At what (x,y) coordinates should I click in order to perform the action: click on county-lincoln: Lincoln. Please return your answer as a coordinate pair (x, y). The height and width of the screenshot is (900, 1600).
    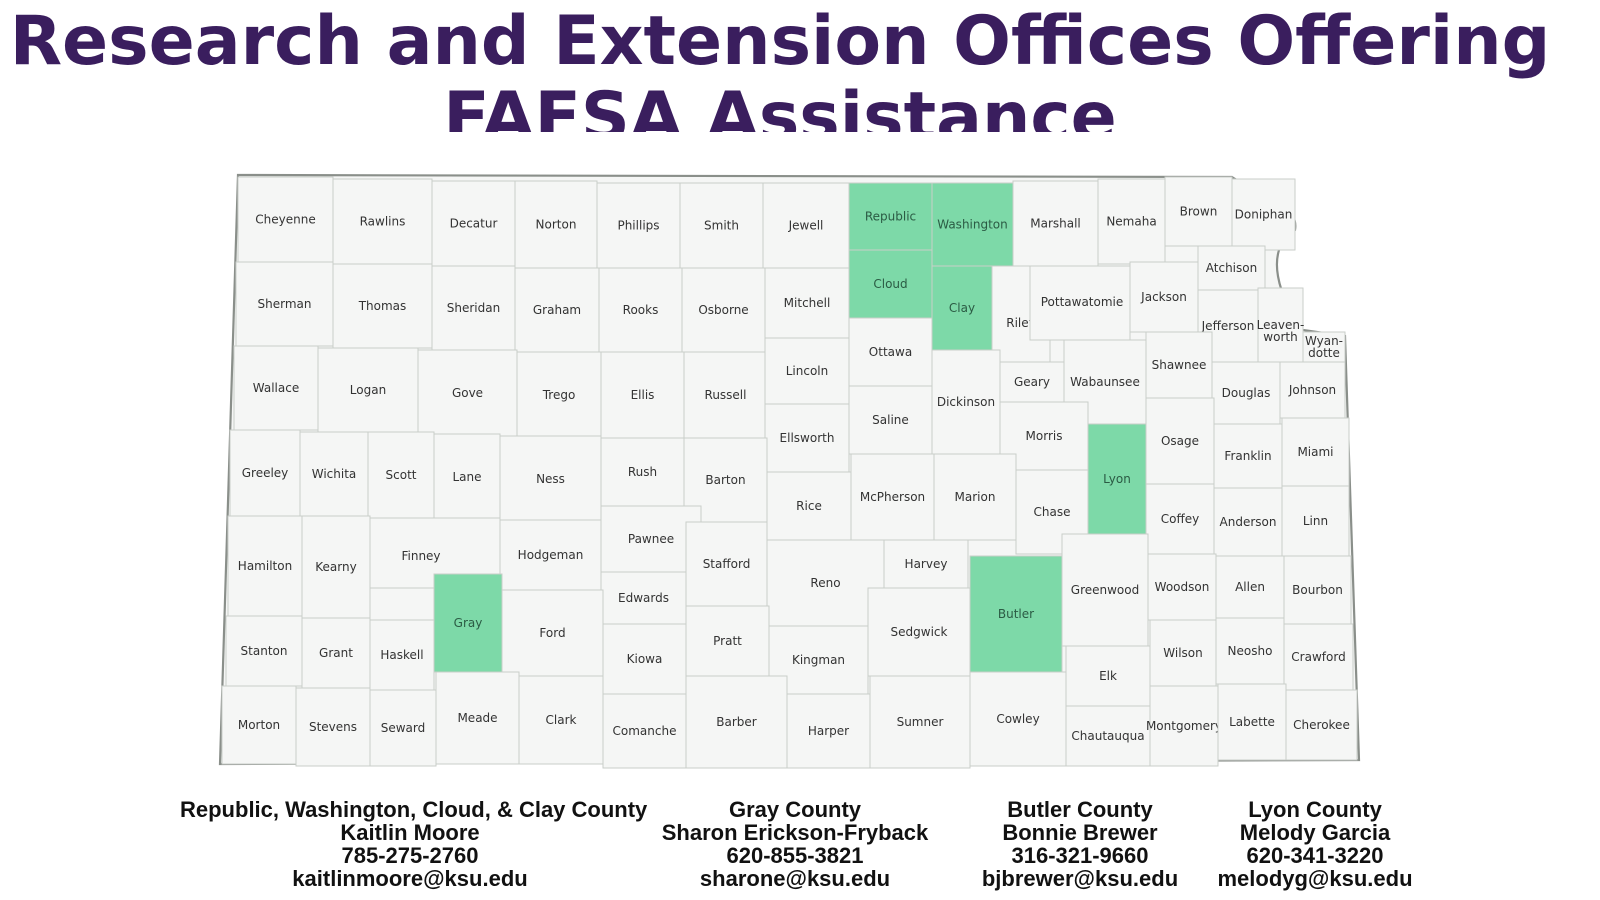
    Looking at the image, I should click on (807, 371).